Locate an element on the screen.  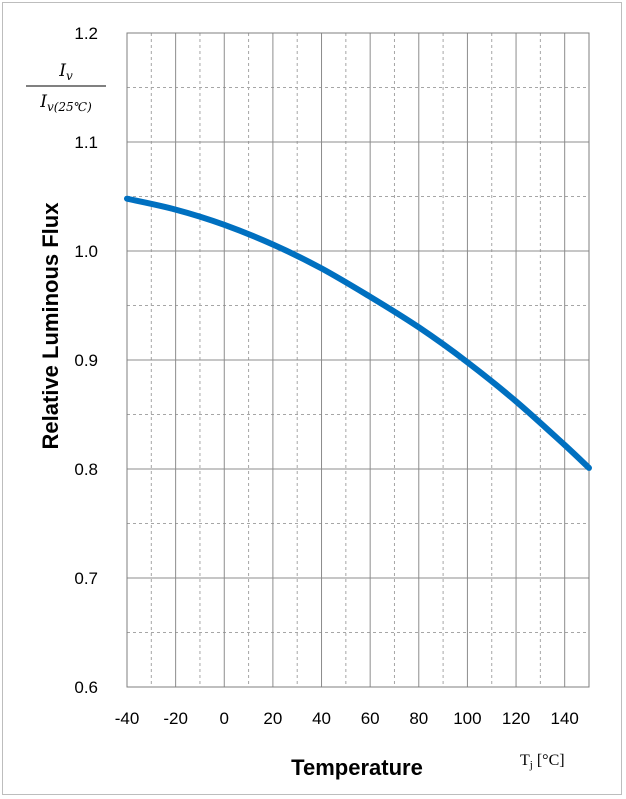
y-tick-label: 1.1 is located at coordinates (86, 142).